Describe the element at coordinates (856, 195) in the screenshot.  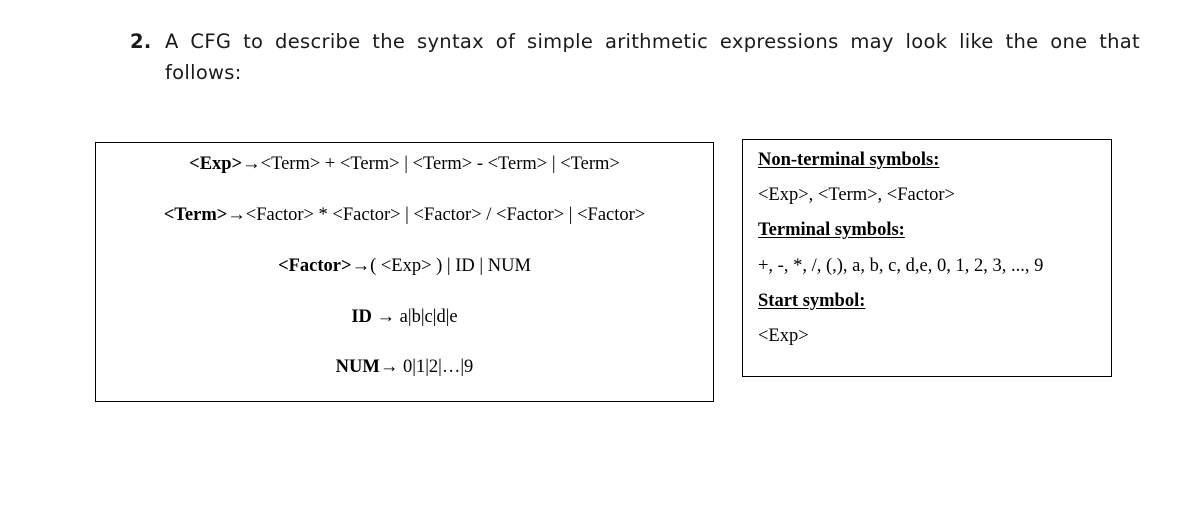
I see `nonterminal-values: <Exp>, <Term>, <Factor>` at that location.